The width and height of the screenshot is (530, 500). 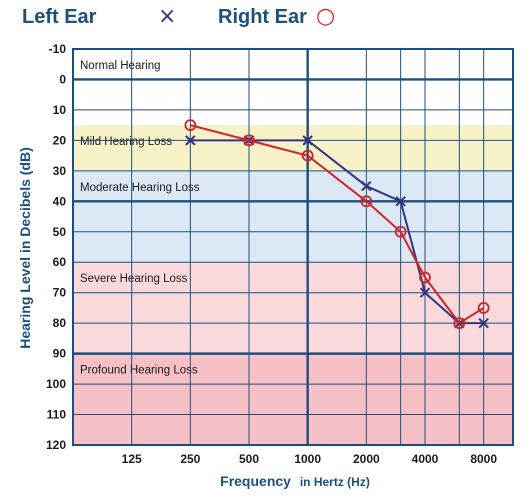 I want to click on band-label-3: Severe Hearing Loss, so click(x=134, y=279).